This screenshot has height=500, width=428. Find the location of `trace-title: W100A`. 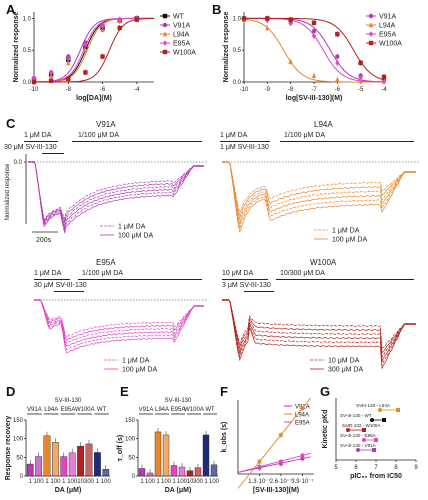

trace-title: W100A is located at coordinates (323, 262).